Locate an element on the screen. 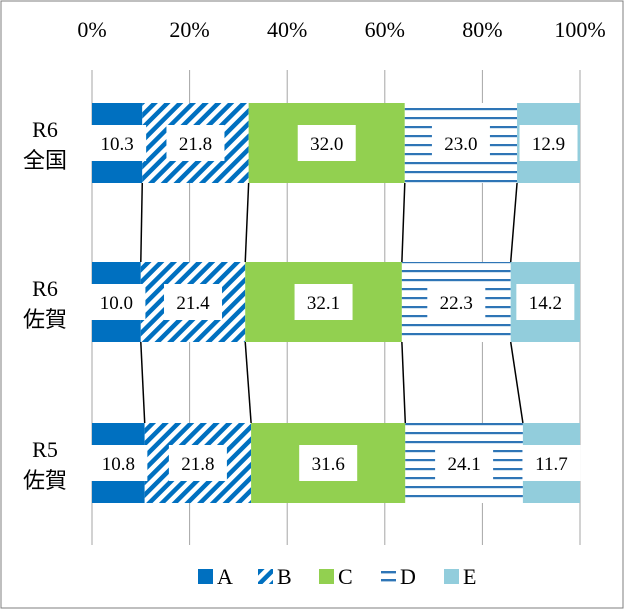  data-label: 32.1 is located at coordinates (323, 303).